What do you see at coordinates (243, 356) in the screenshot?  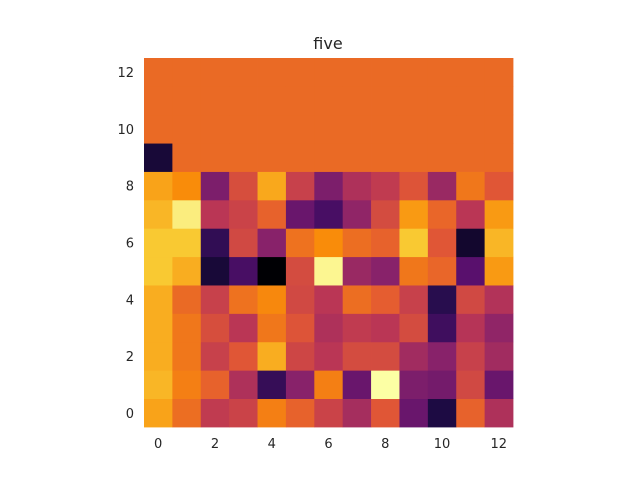 I see `heatmap-cell-r2-c3` at bounding box center [243, 356].